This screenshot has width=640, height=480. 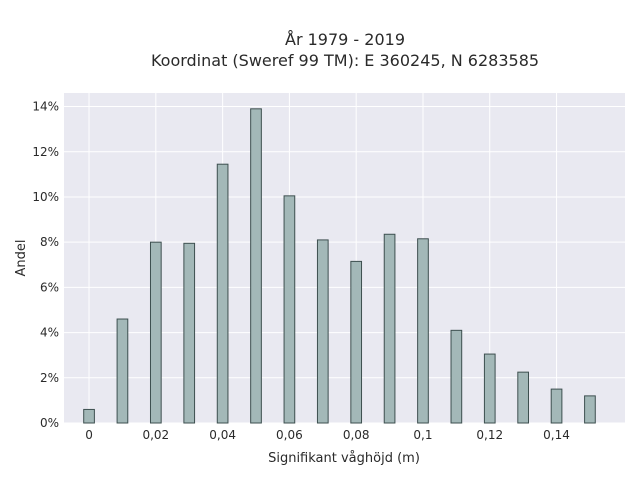 What do you see at coordinates (45, 197) in the screenshot?
I see `y-tick-label: 10%` at bounding box center [45, 197].